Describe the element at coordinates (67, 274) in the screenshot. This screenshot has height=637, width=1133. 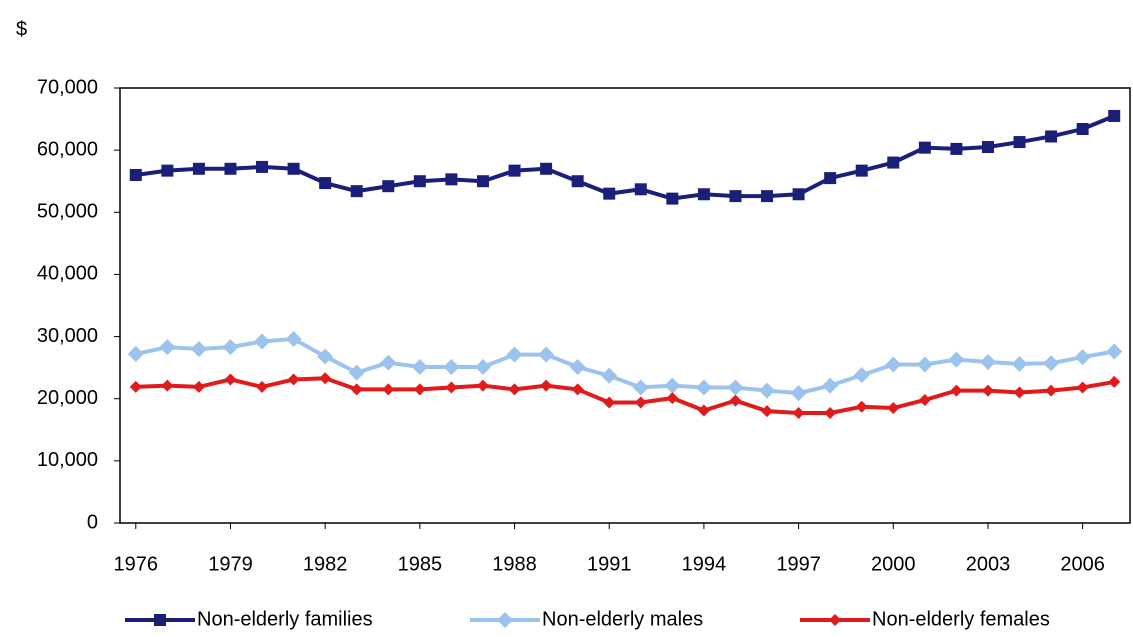
I see `y-tick-label: 40,000` at that location.